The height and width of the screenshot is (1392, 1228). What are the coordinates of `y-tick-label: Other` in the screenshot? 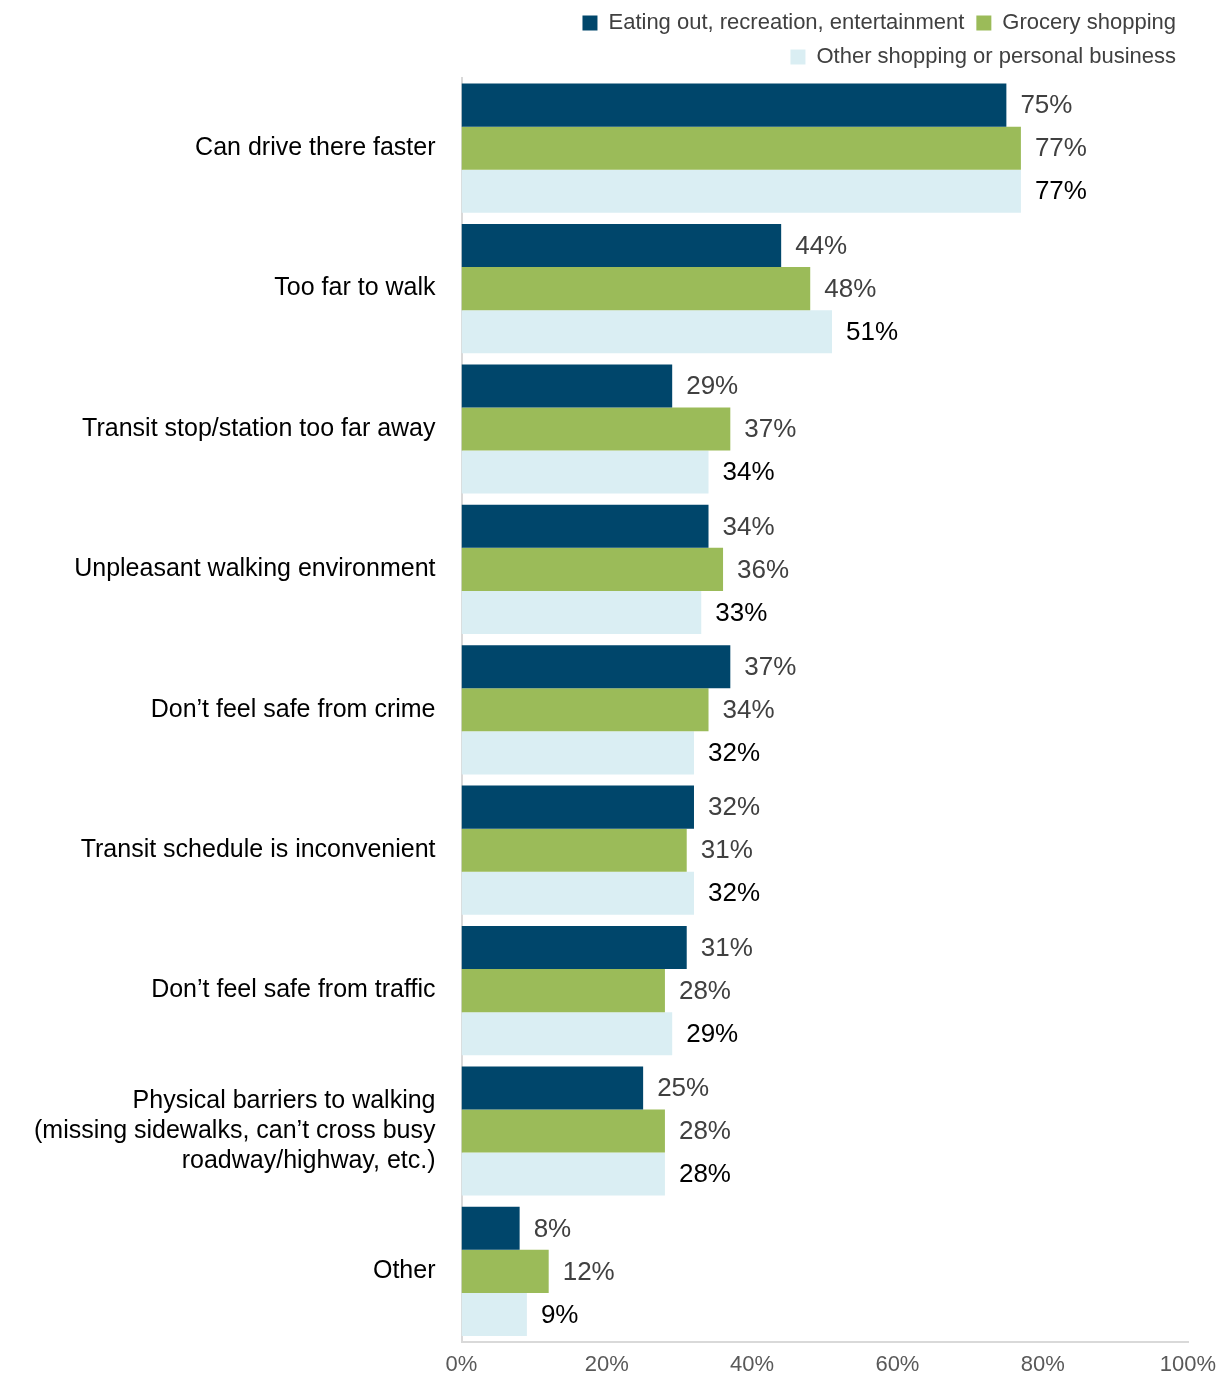 It's located at (404, 1269).